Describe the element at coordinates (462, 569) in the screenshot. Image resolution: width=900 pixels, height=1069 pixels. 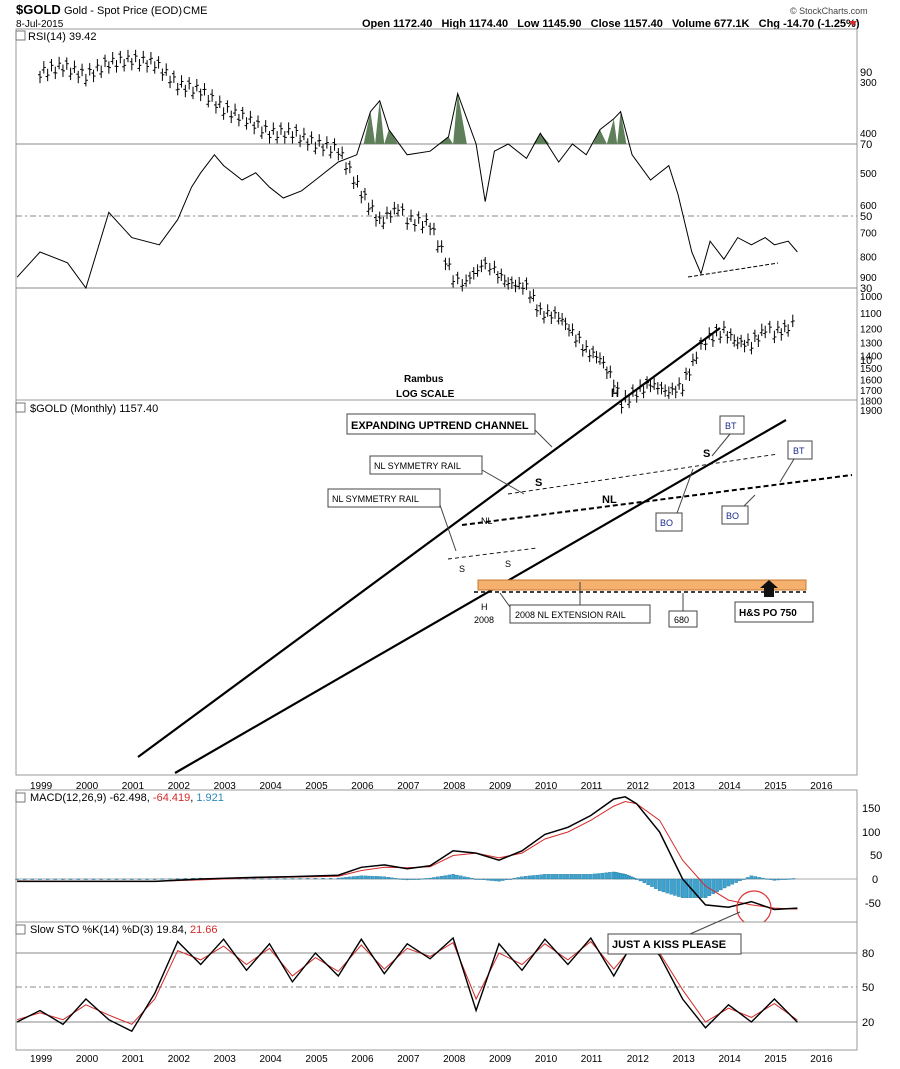
I see `label-shoulder-2008: S` at that location.